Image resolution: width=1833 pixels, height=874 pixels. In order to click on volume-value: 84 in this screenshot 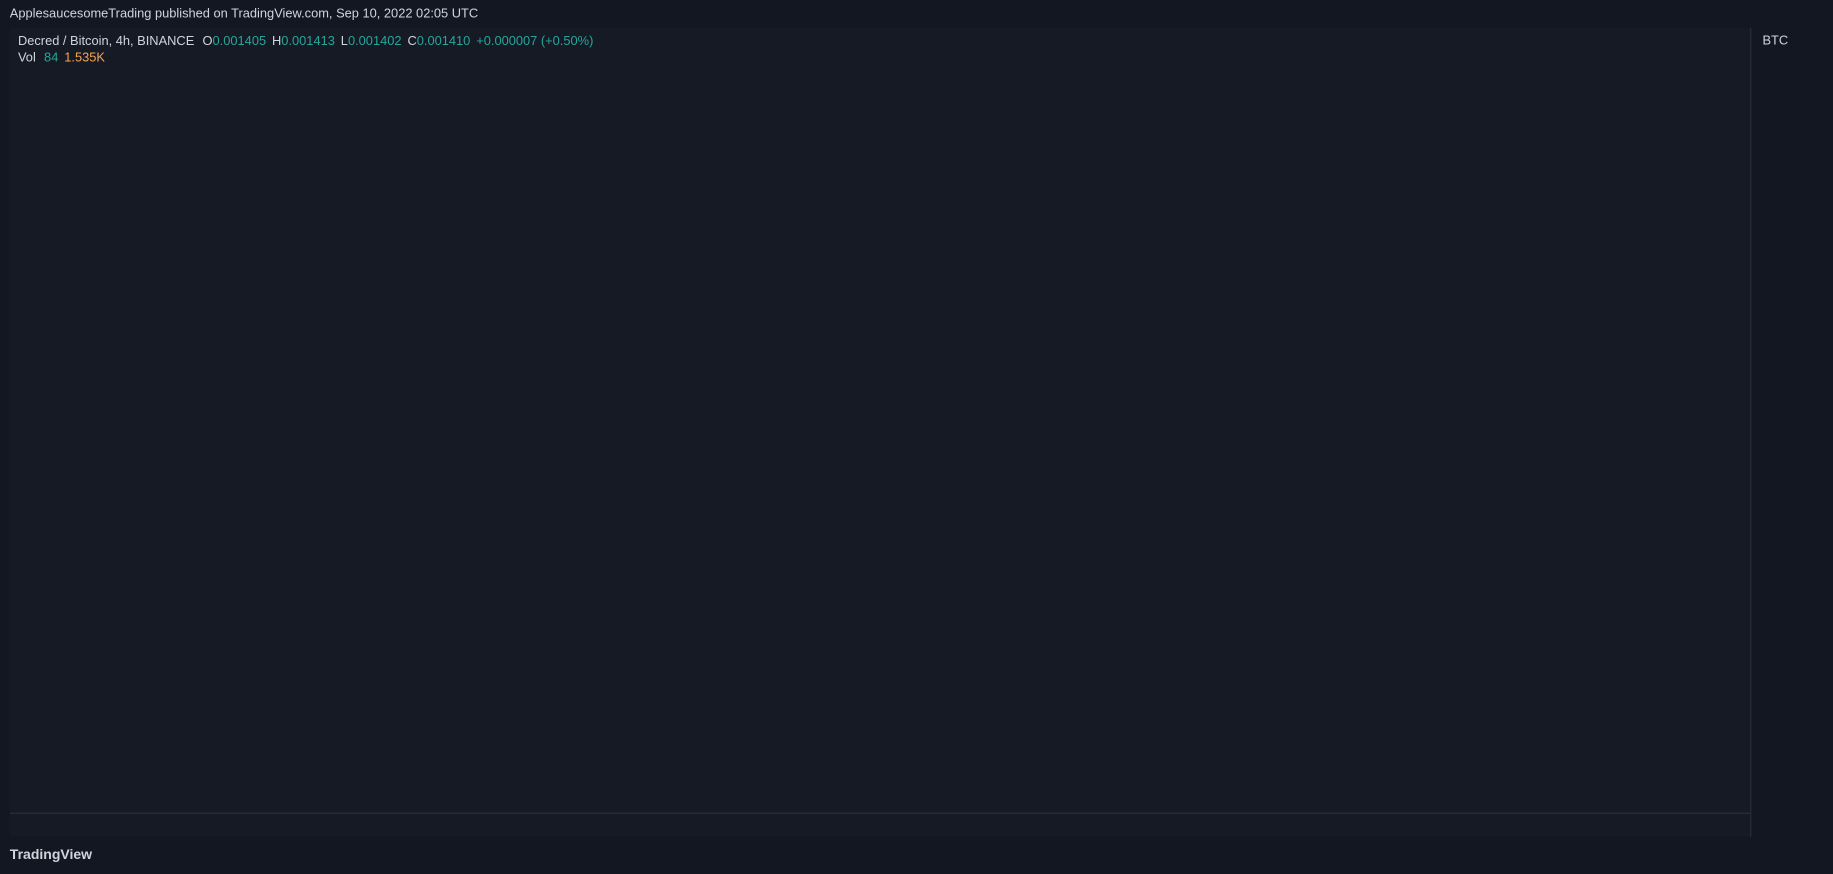, I will do `click(51, 57)`.